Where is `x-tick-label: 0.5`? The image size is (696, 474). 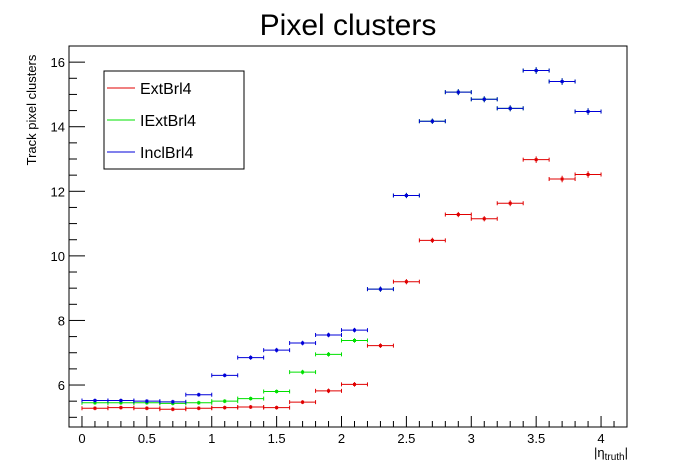
x-tick-label: 0.5 is located at coordinates (147, 438).